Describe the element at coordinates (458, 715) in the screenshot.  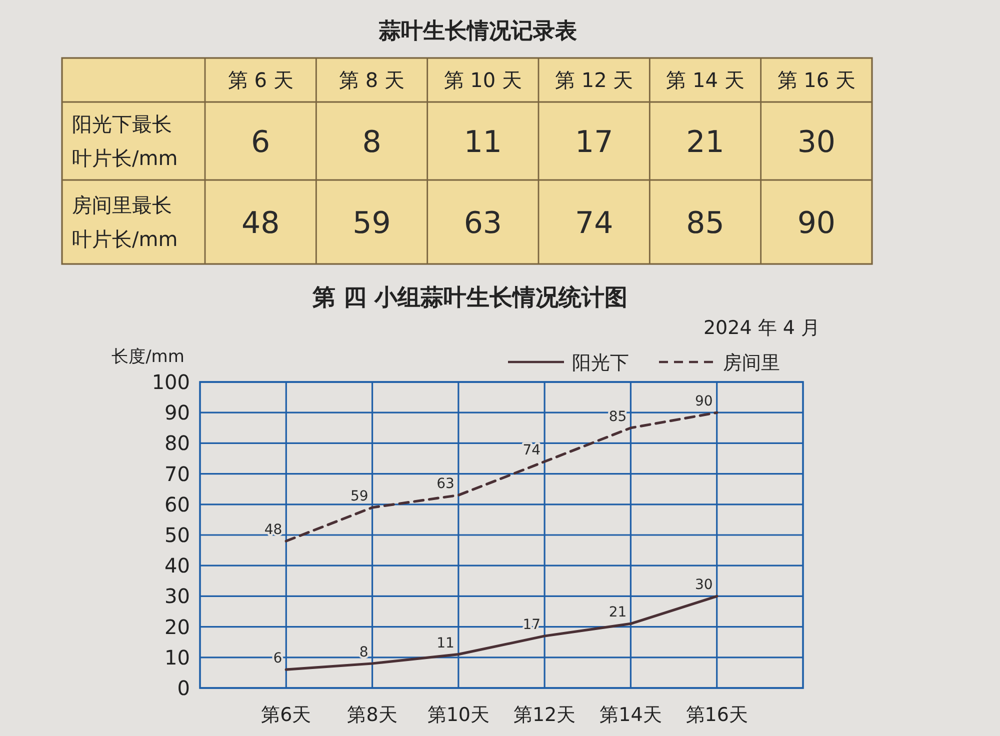
I see `x-tick-label: 第10天` at that location.